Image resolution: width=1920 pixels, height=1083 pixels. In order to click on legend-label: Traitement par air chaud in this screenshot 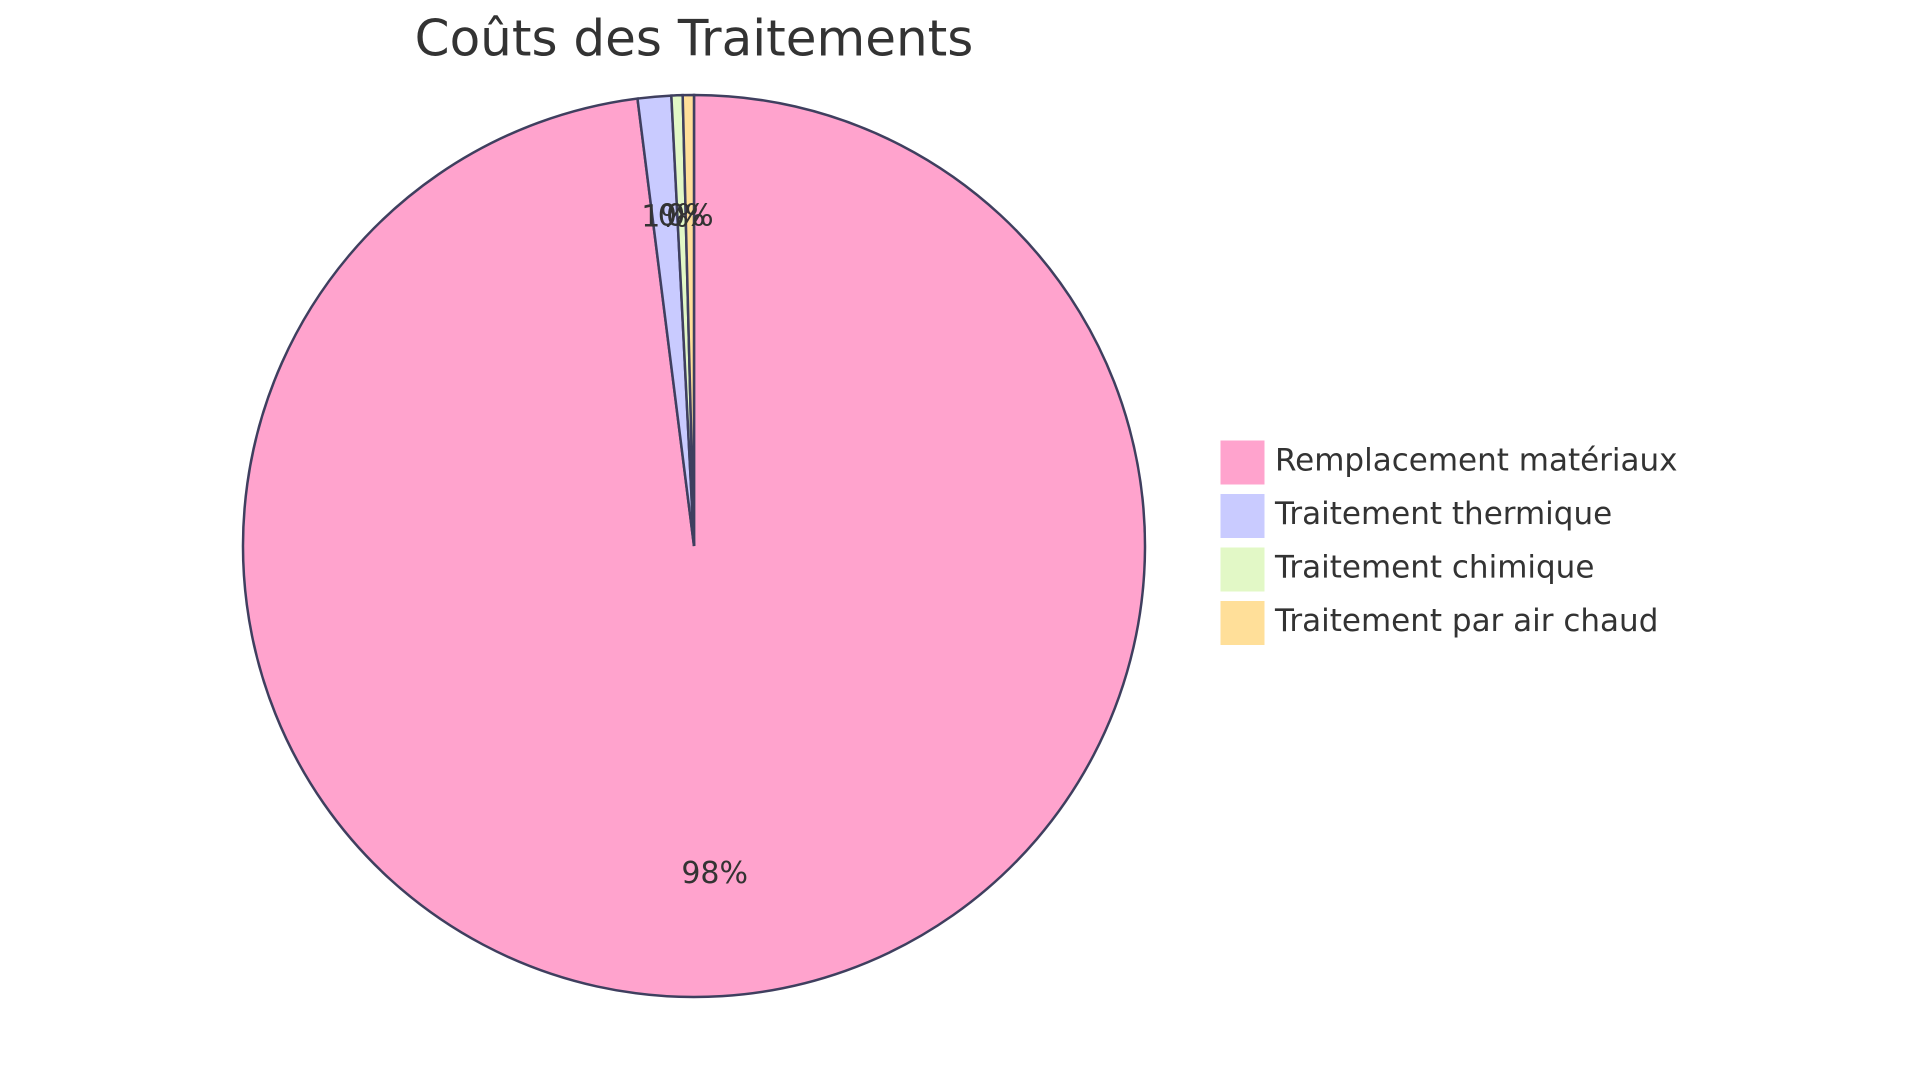, I will do `click(1466, 621)`.